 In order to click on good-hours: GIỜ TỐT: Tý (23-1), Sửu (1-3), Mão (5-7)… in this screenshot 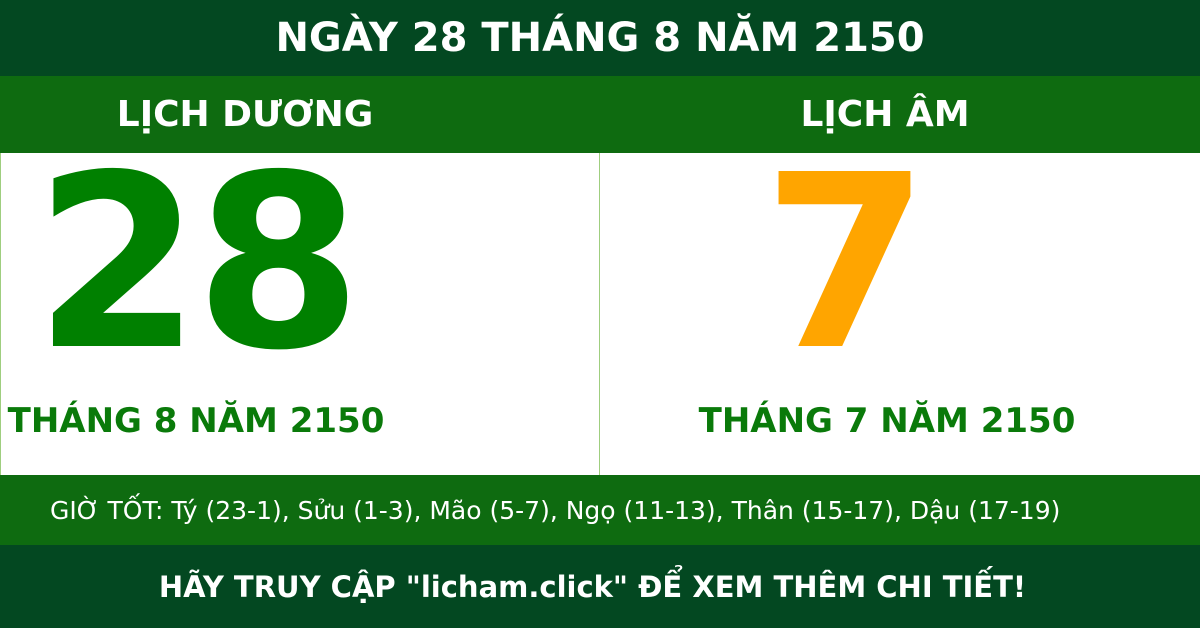, I will do `click(600, 510)`.